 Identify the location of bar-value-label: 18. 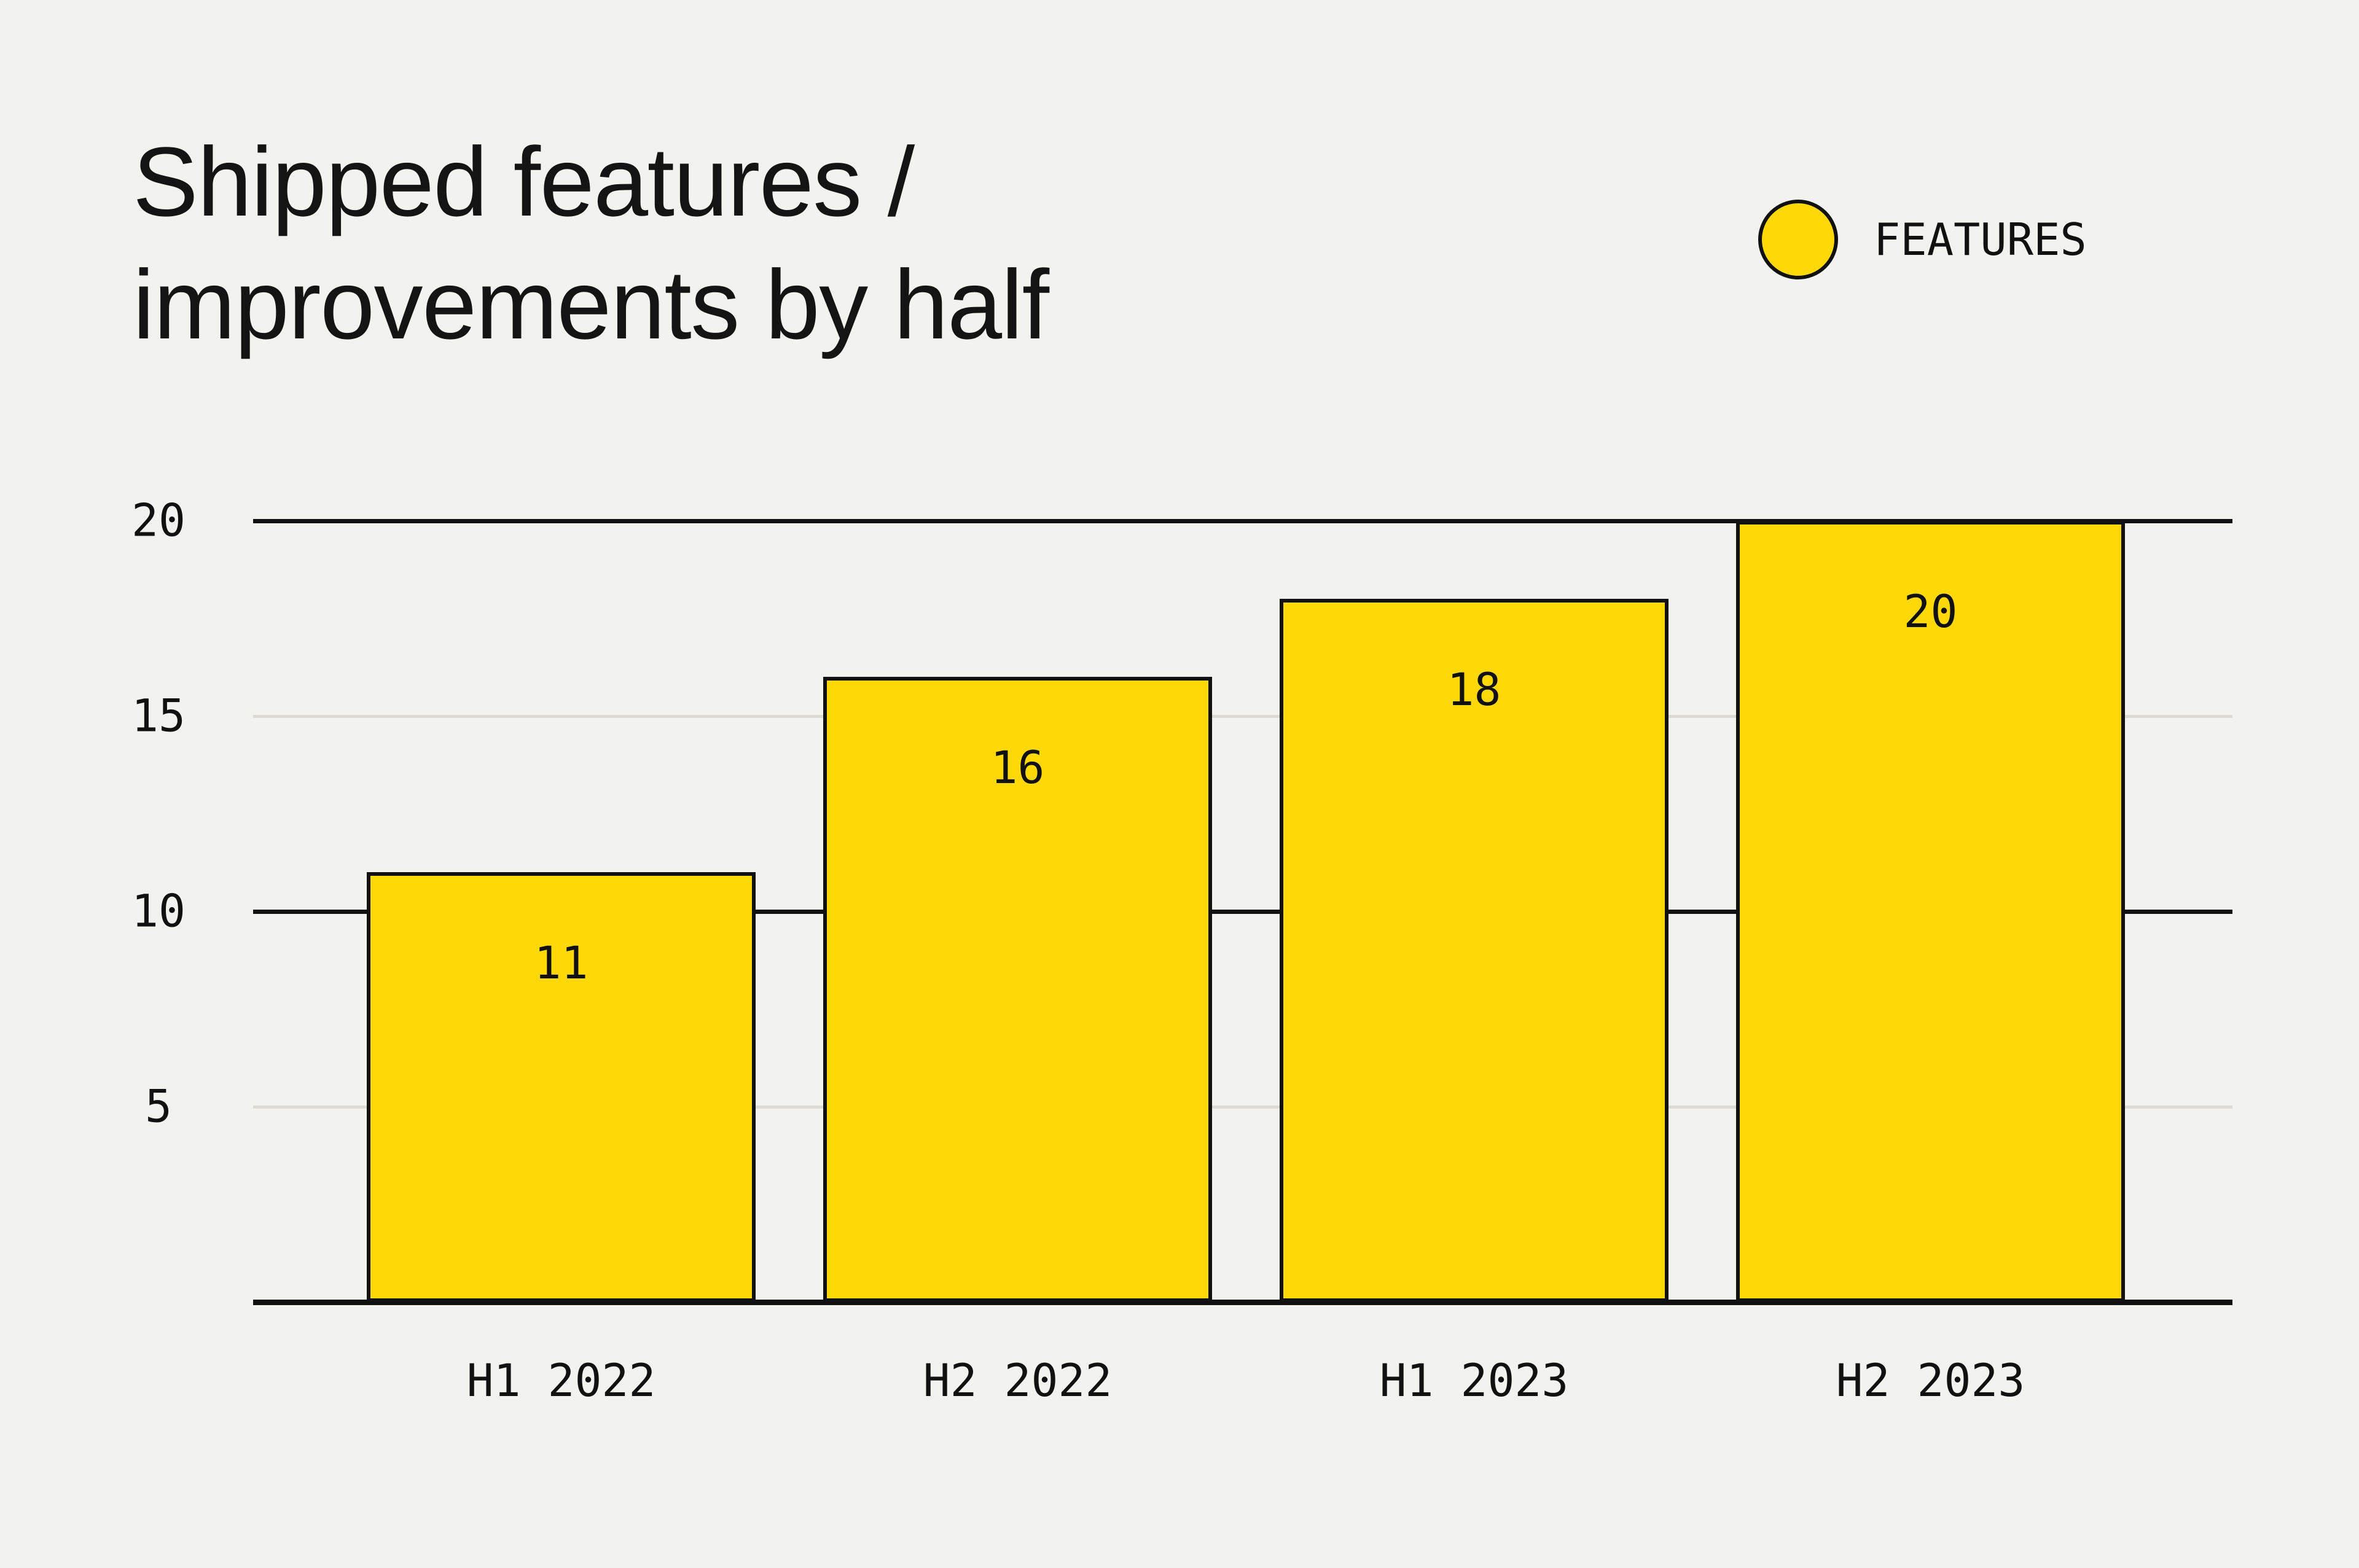
(1474, 690).